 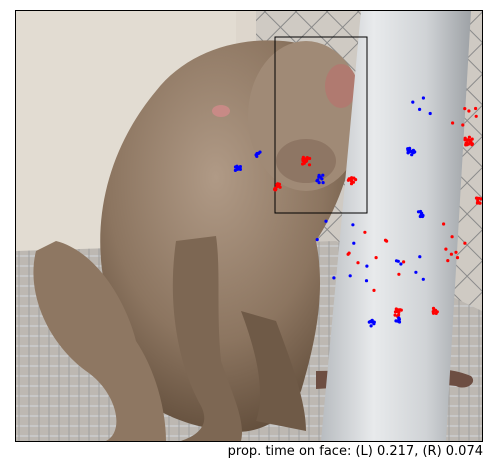 I want to click on face-time-caption: prop. time on face: (L) 0.217, (R) 0.074, so click(x=355, y=451).